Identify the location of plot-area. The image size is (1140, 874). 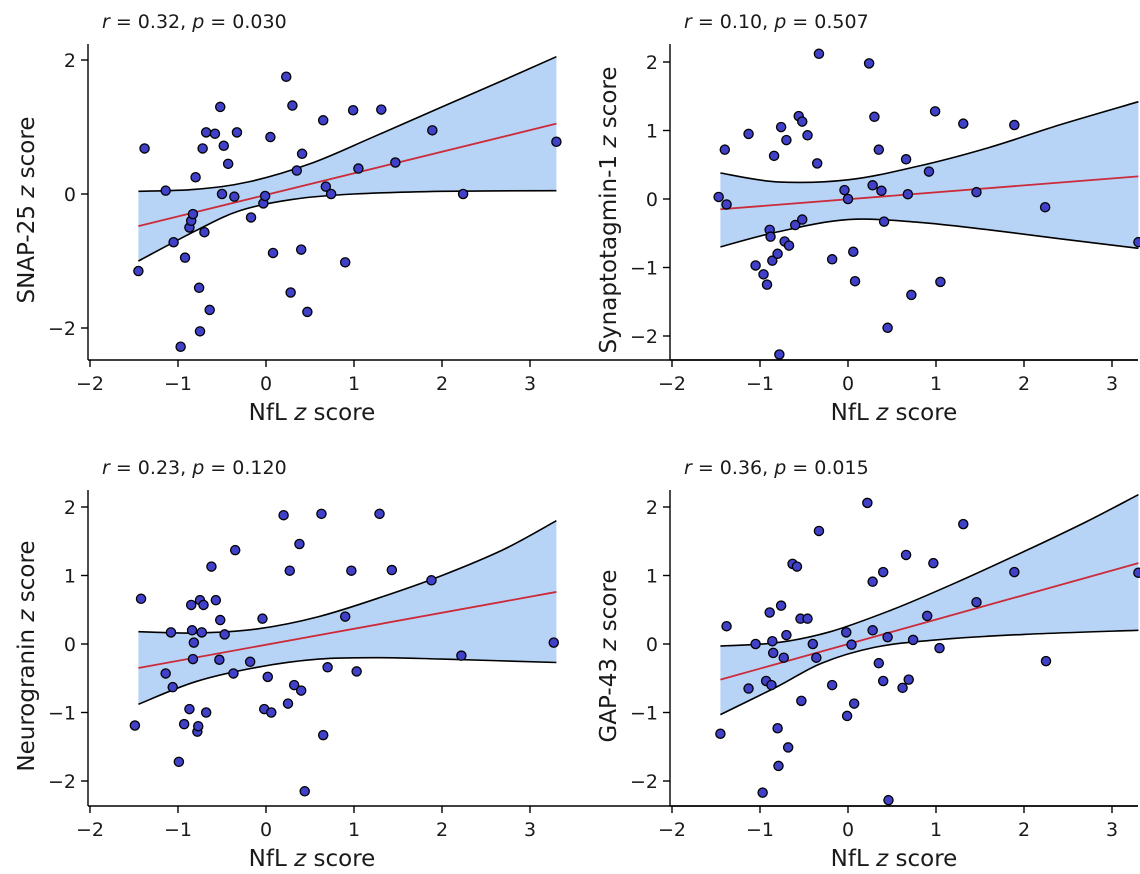
(927, 649).